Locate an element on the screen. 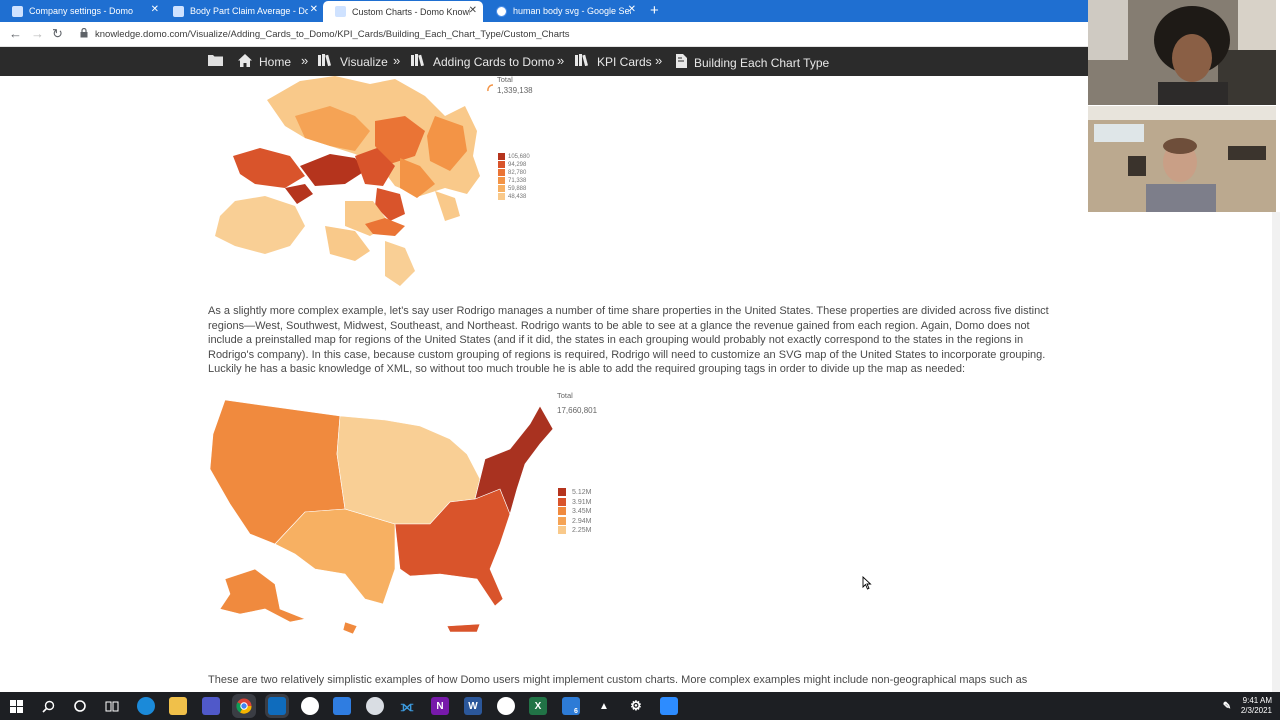 Image resolution: width=1280 pixels, height=720 pixels. clock-time: 9:41 AM is located at coordinates (1257, 700).